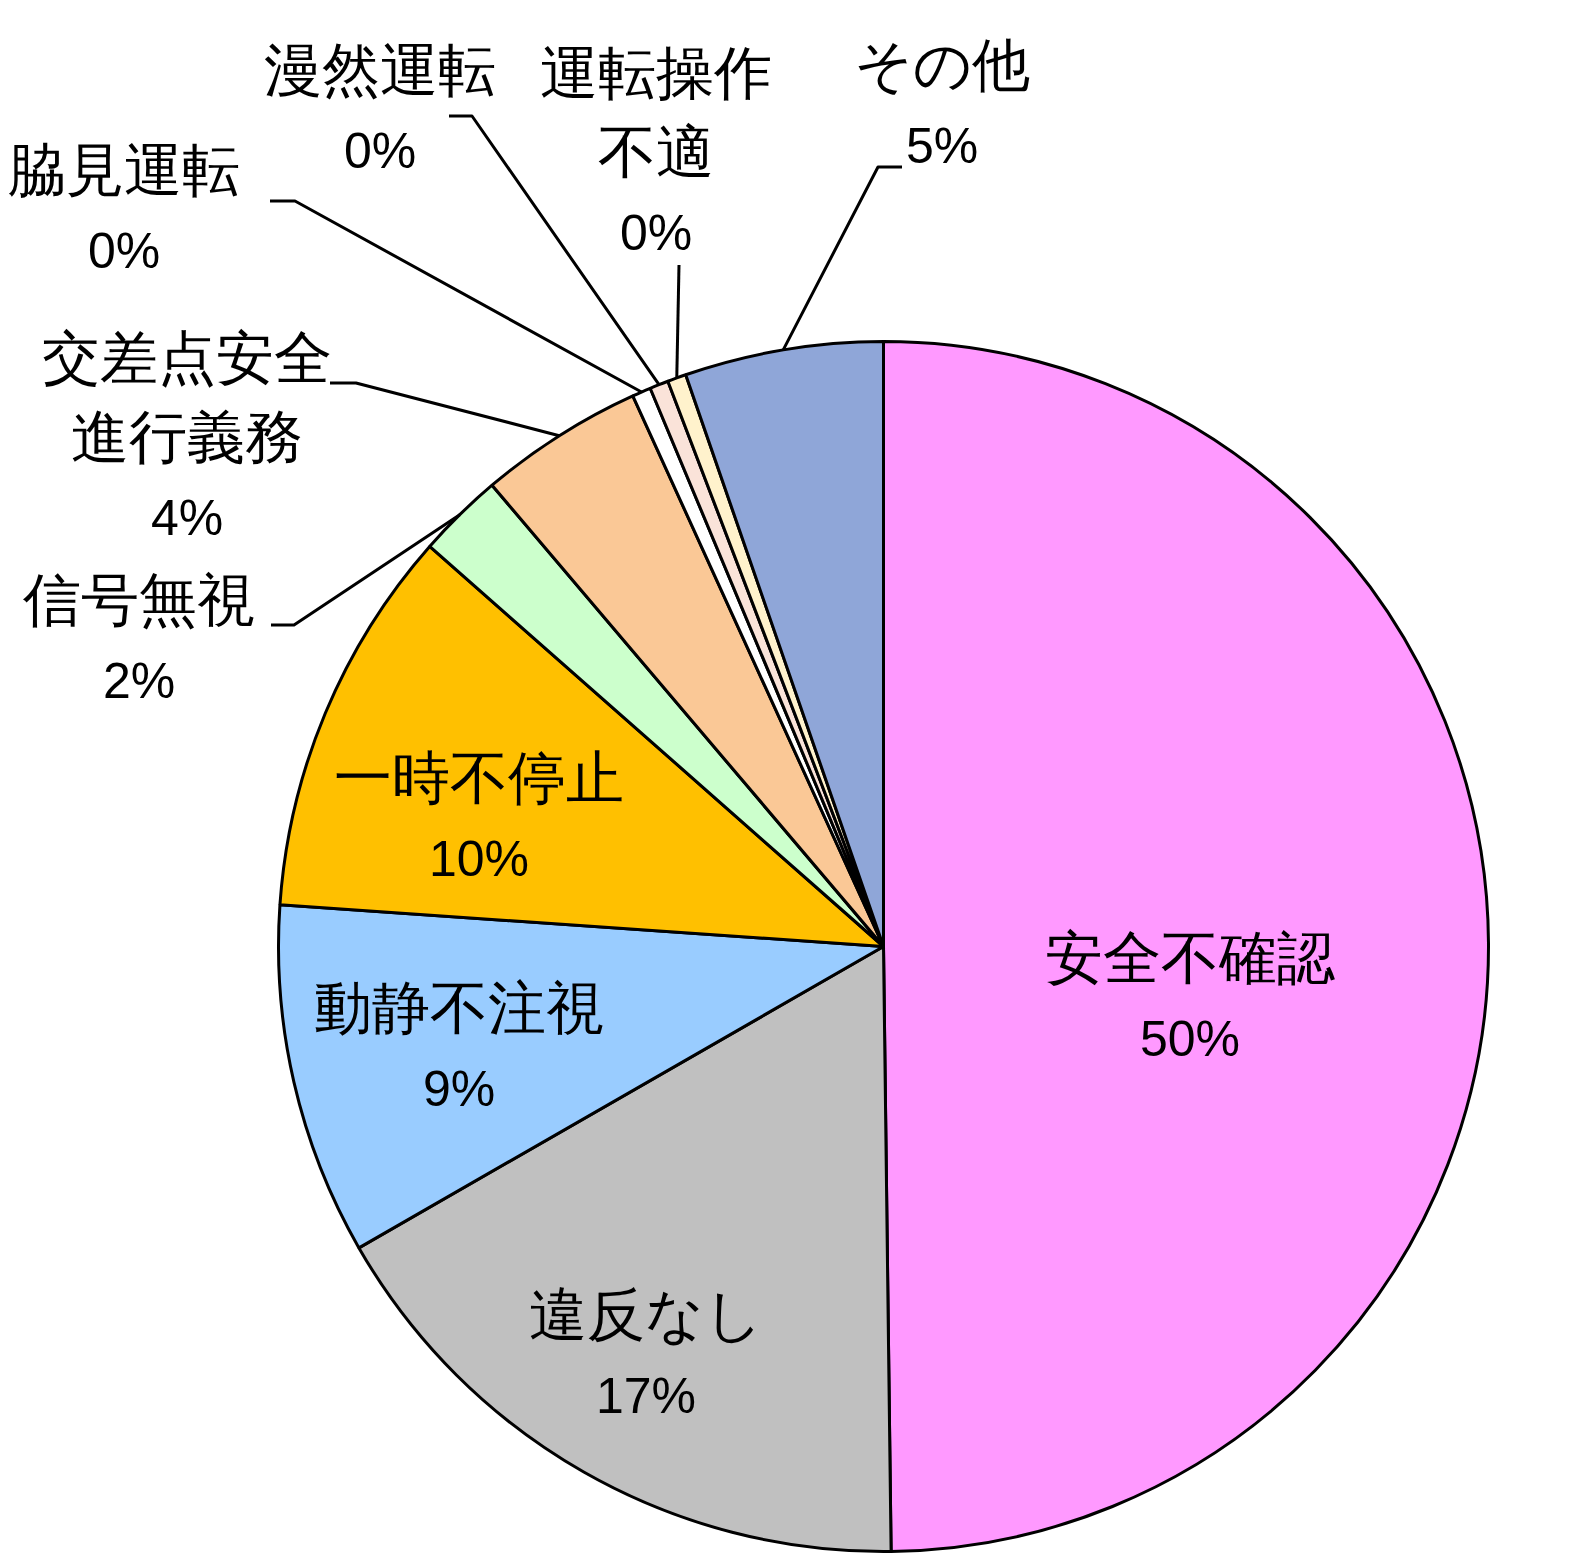 Image resolution: width=1588 pixels, height=1560 pixels. What do you see at coordinates (139, 600) in the screenshot?
I see `slice-label: 信号無視` at bounding box center [139, 600].